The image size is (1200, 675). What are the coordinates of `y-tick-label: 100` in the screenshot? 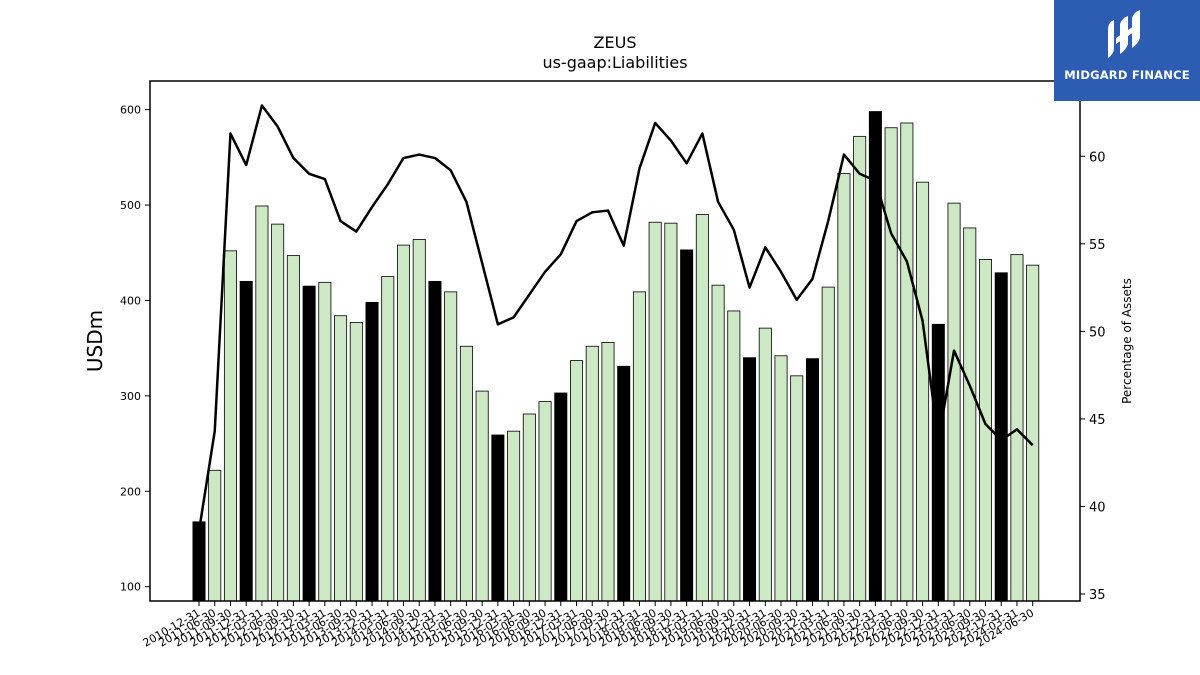 It's located at (130, 587).